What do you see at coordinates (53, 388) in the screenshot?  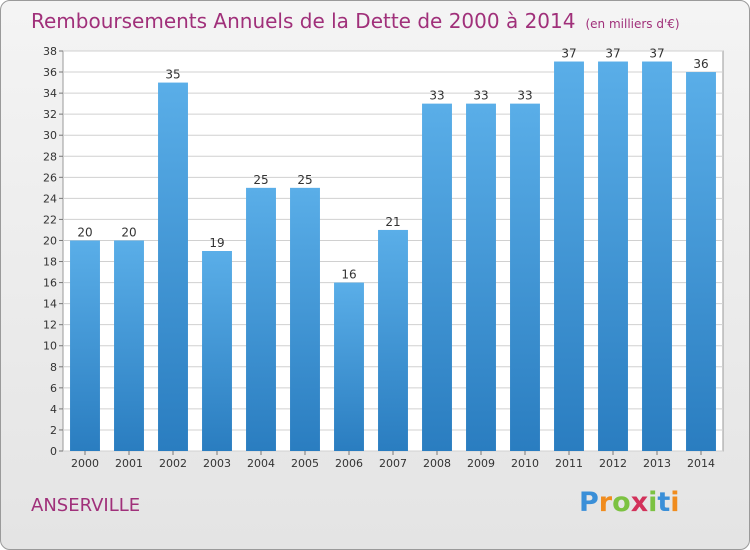 I see `y-tick-label: 6` at bounding box center [53, 388].